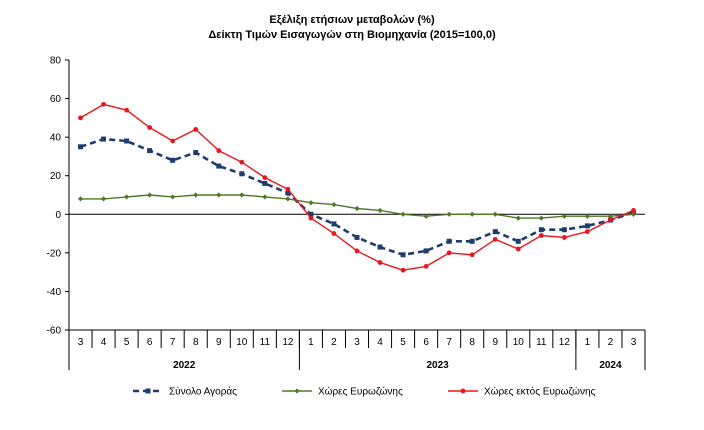 Image resolution: width=704 pixels, height=430 pixels. I want to click on y-tick-label: 80, so click(56, 61).